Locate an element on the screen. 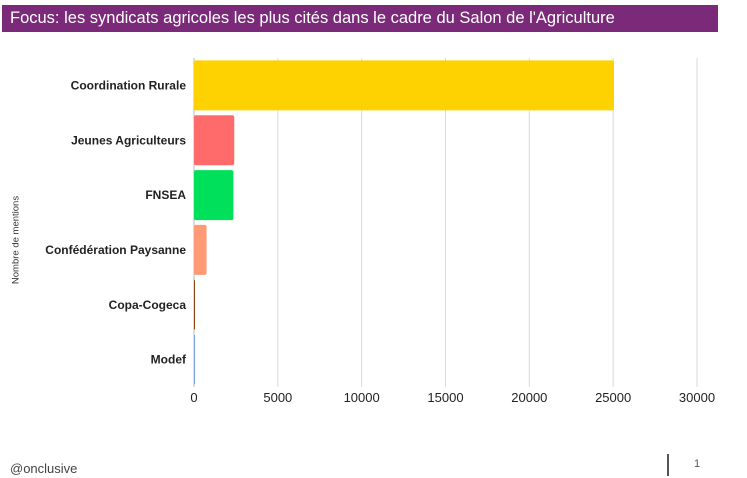 The width and height of the screenshot is (747, 478). category-label: FNSEA is located at coordinates (165, 195).